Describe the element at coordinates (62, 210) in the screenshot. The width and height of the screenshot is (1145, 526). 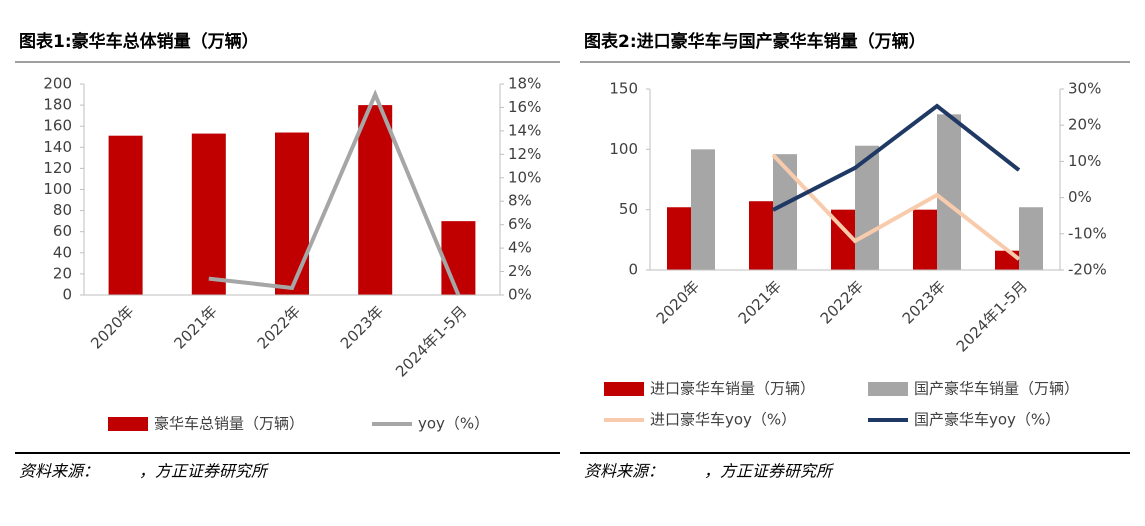
I see `y-tick-label: 80` at that location.